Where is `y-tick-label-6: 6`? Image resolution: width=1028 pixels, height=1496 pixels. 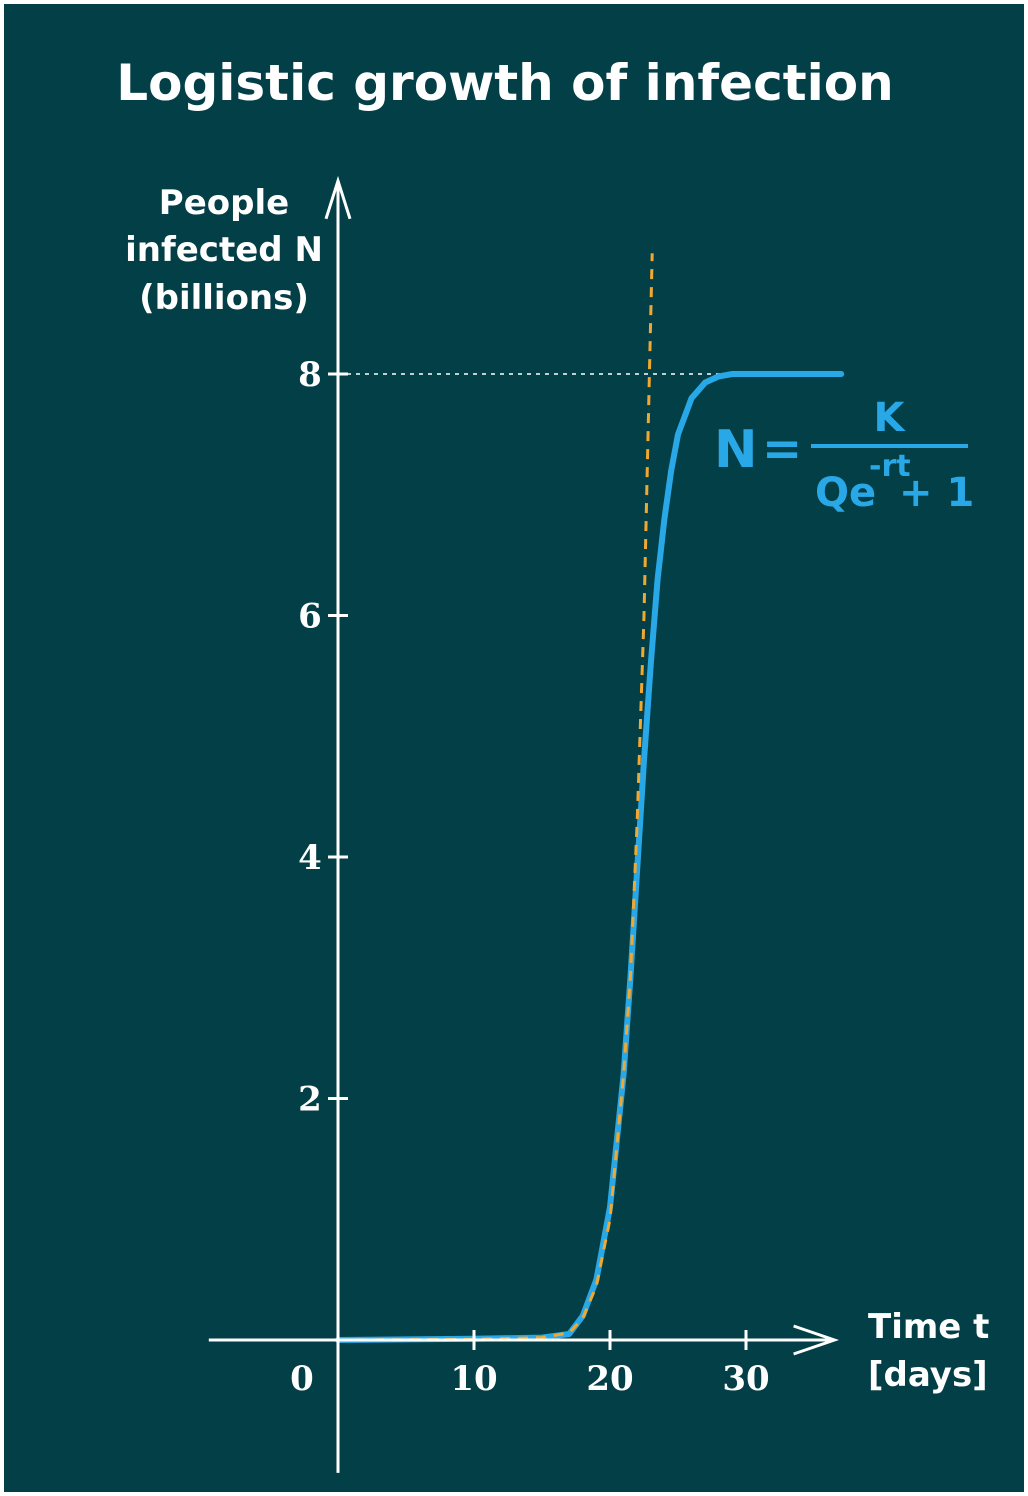
y-tick-label-6: 6 is located at coordinates (310, 617).